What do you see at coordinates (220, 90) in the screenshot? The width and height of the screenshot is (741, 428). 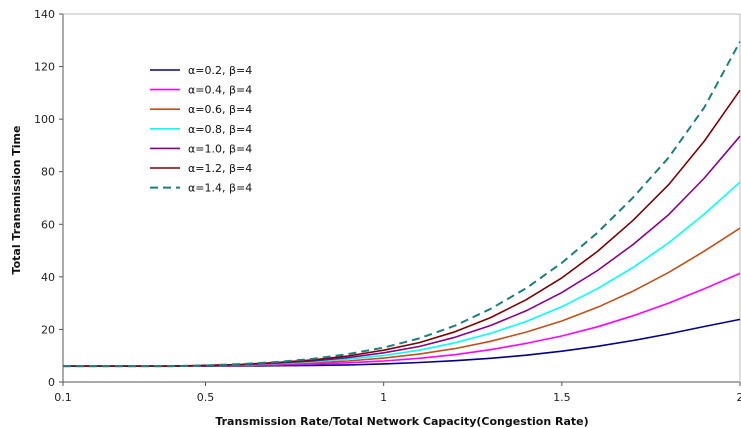 I see `legend-label-2: α=0.4, β=4` at bounding box center [220, 90].